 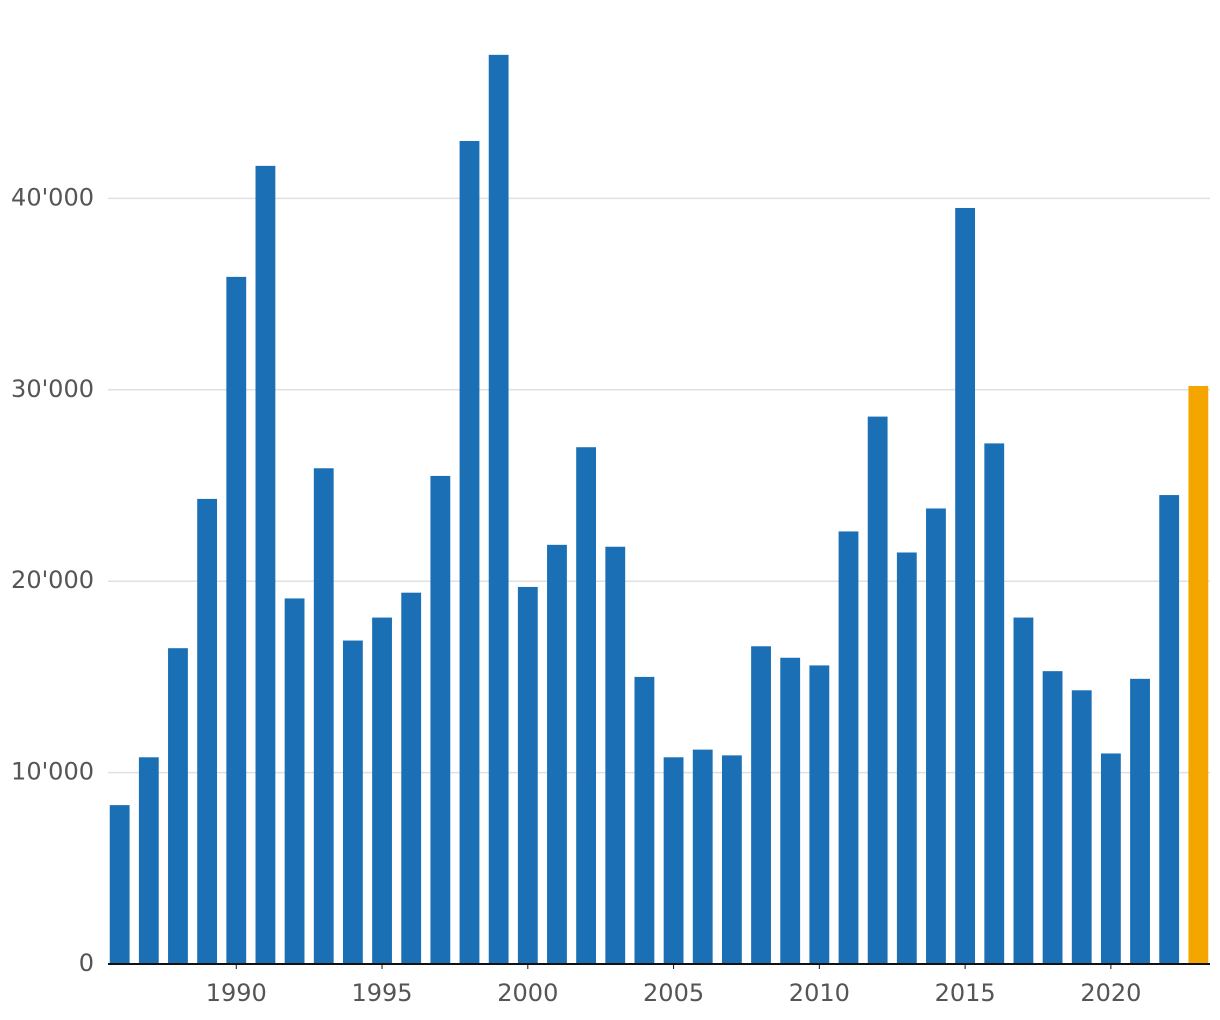 What do you see at coordinates (673, 993) in the screenshot?
I see `x-tick-label: 2005` at bounding box center [673, 993].